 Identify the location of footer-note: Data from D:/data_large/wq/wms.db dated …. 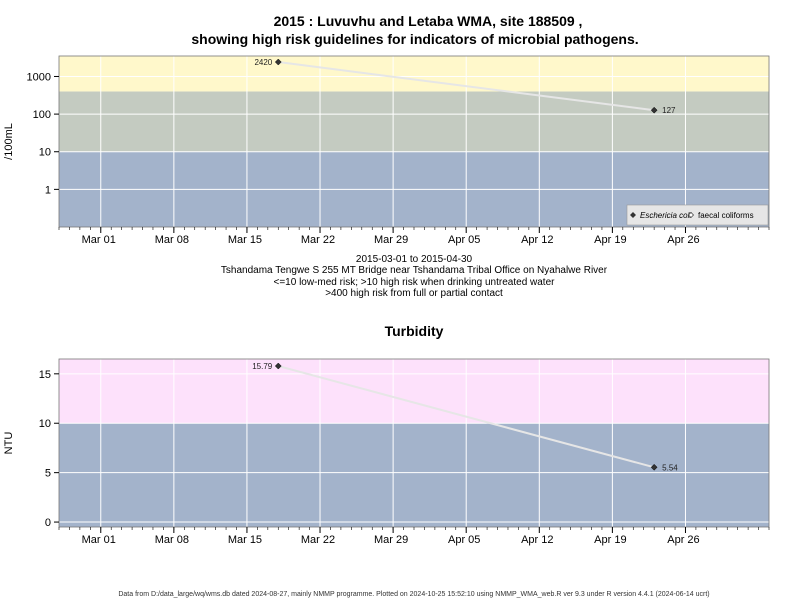
(413, 594).